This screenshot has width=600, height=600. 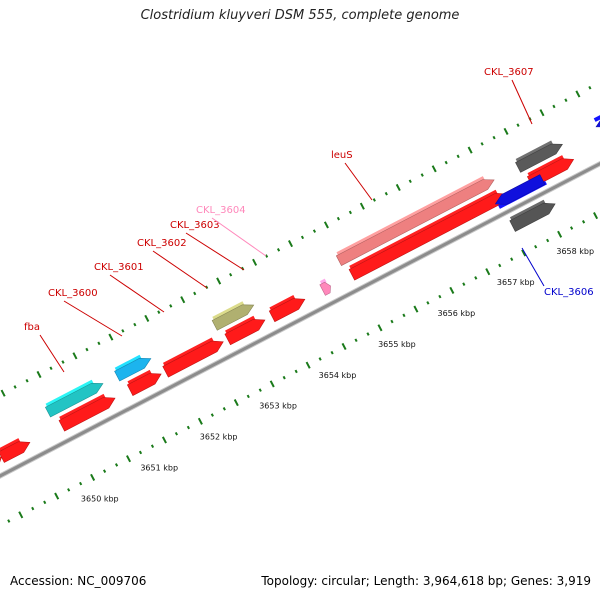 I want to click on gene-ckl3601-body, so click(x=193, y=359).